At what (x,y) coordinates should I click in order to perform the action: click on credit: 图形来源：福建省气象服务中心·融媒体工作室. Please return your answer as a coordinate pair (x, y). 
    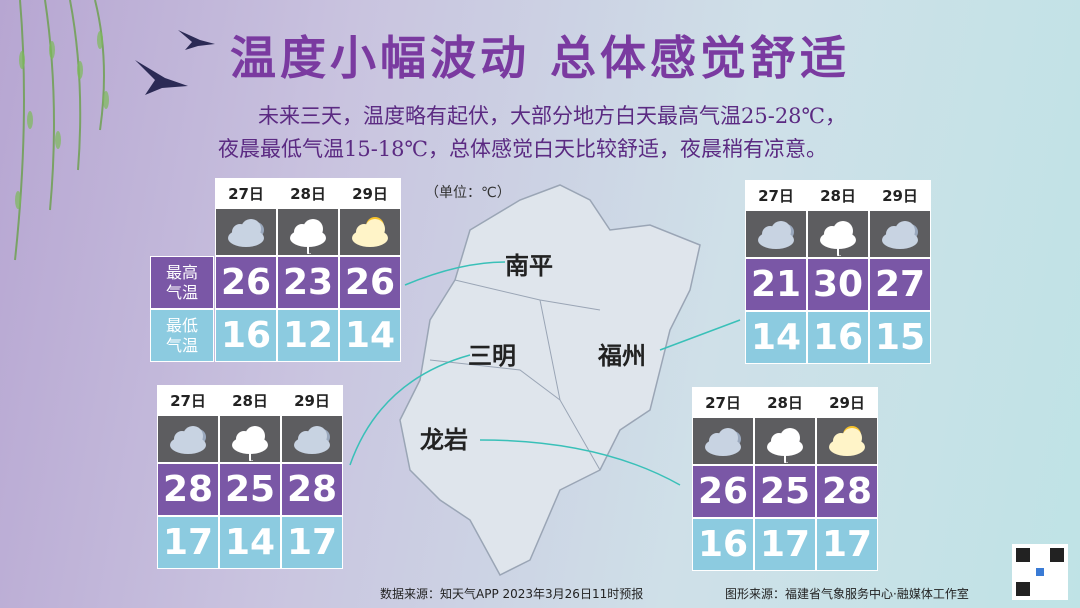
    Looking at the image, I should click on (847, 594).